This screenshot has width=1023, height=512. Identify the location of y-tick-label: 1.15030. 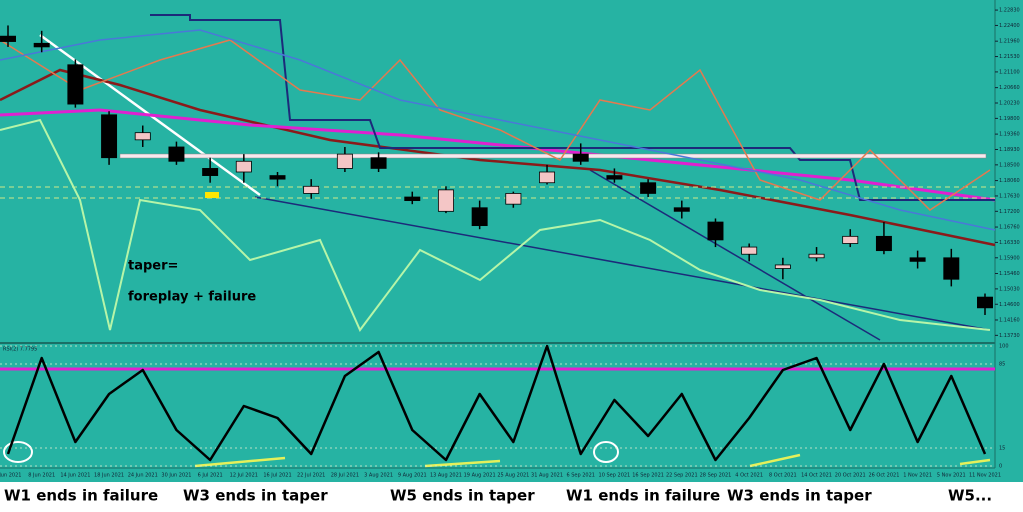
(1009, 289).